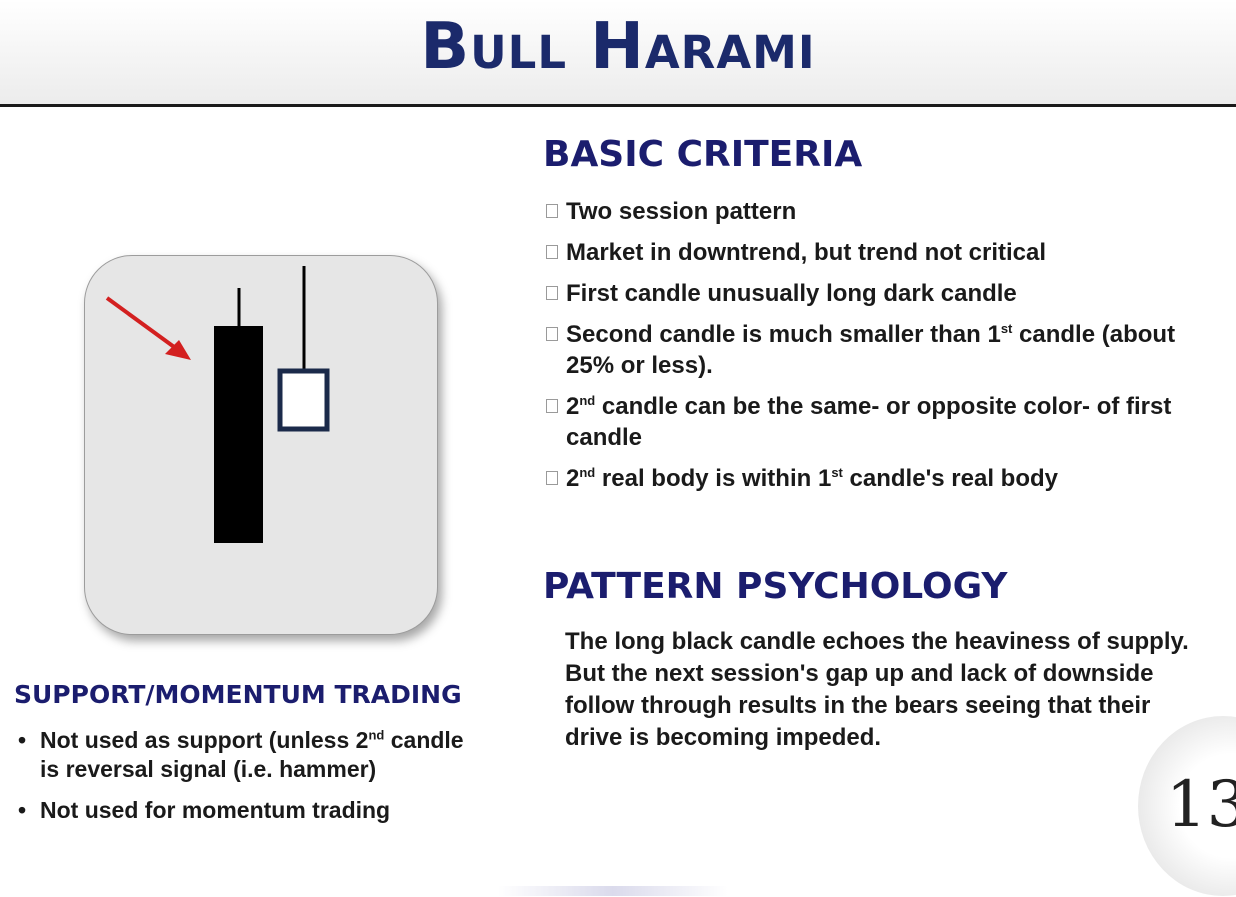  What do you see at coordinates (618, 47) in the screenshot?
I see `slide-title: Bull Harami` at bounding box center [618, 47].